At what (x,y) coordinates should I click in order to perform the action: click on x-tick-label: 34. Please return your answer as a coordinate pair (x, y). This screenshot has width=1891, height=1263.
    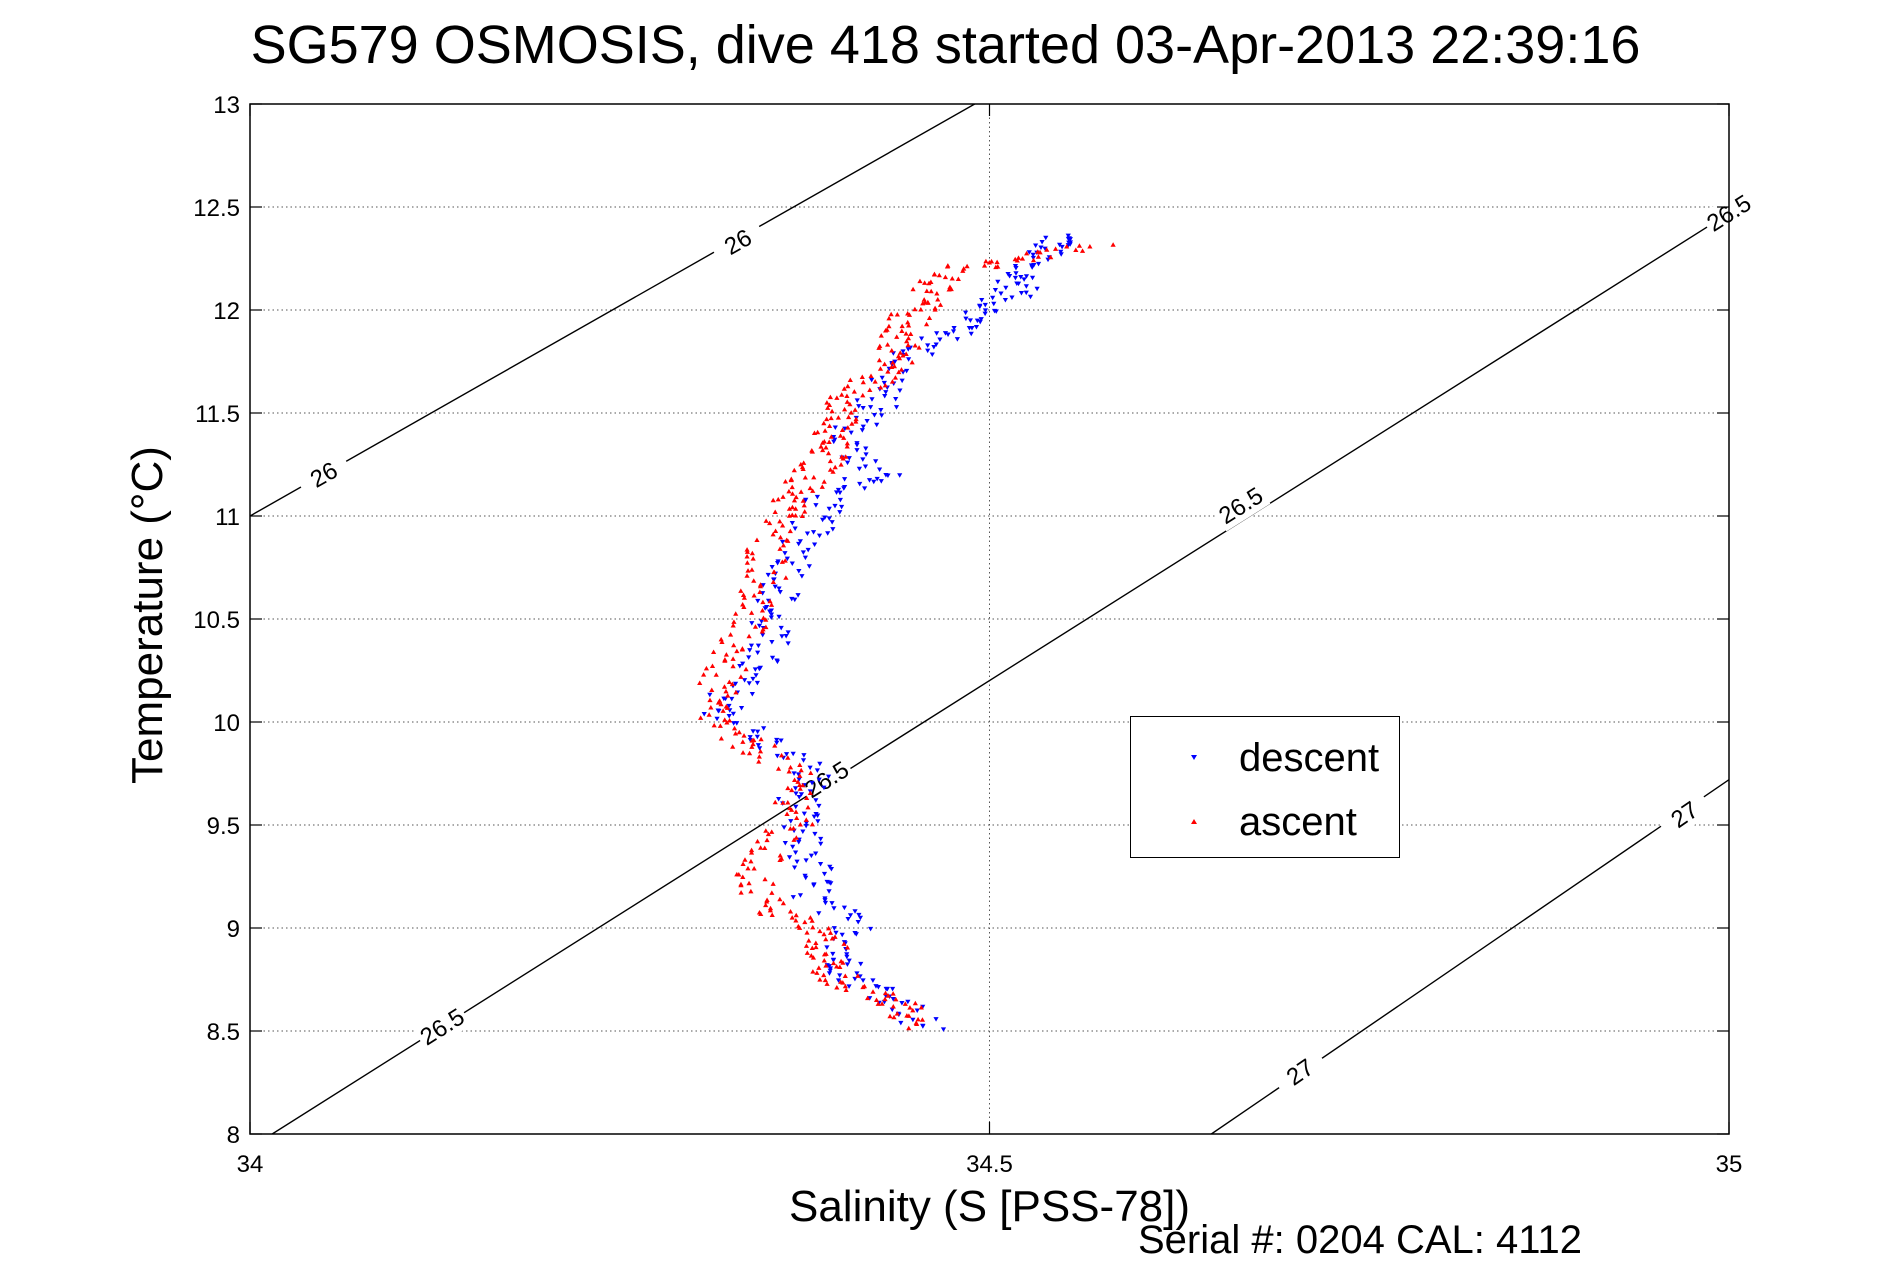
    Looking at the image, I should click on (250, 1164).